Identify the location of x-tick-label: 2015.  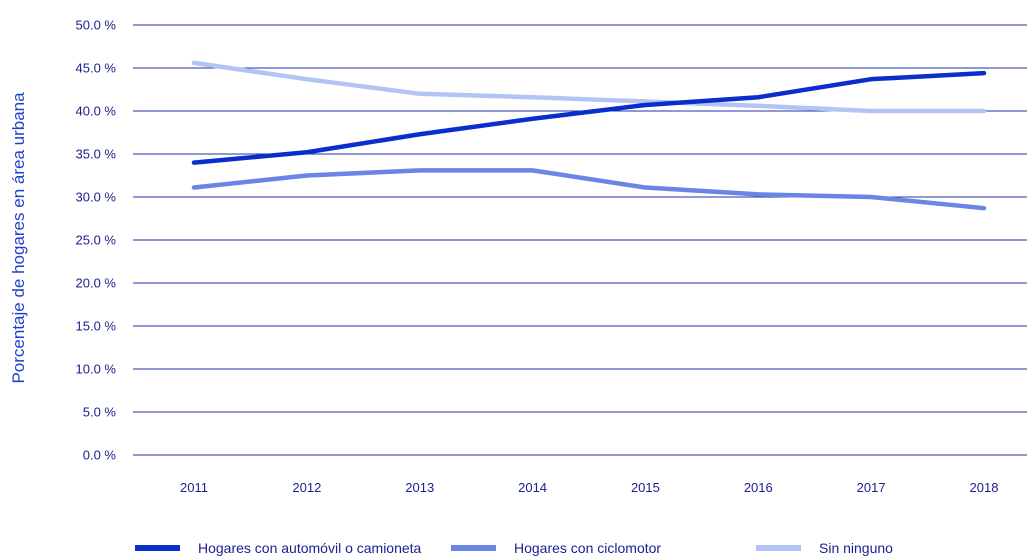
(645, 487).